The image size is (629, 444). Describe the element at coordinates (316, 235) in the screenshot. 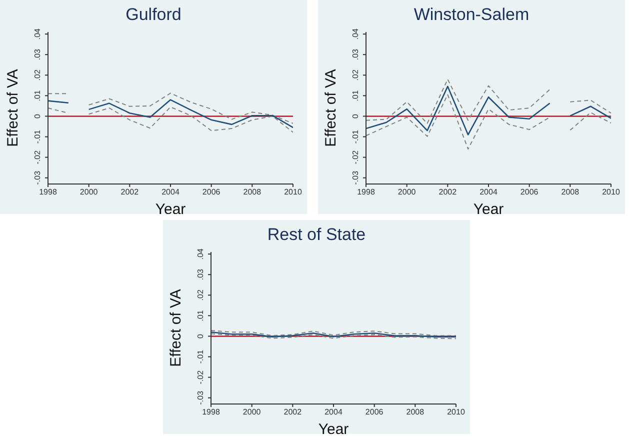

I see `chart-title: Rest of State` at that location.